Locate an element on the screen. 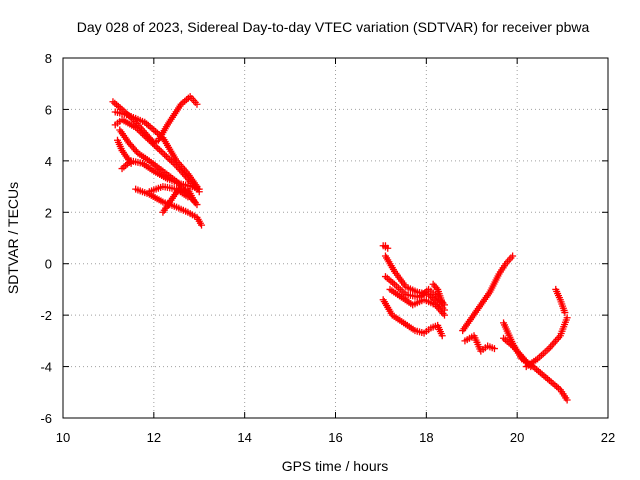 Image resolution: width=640 pixels, height=480 pixels. x-tick-labels: 10 12 14 16 18 20 22 is located at coordinates (335, 437).